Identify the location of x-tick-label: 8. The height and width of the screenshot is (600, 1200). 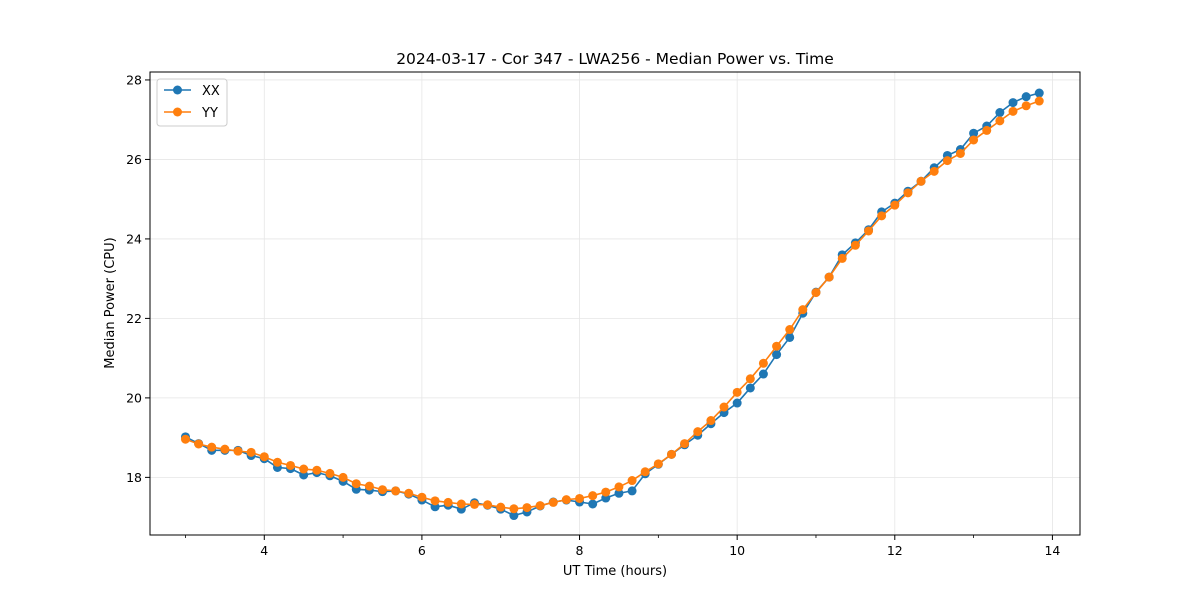
(580, 550).